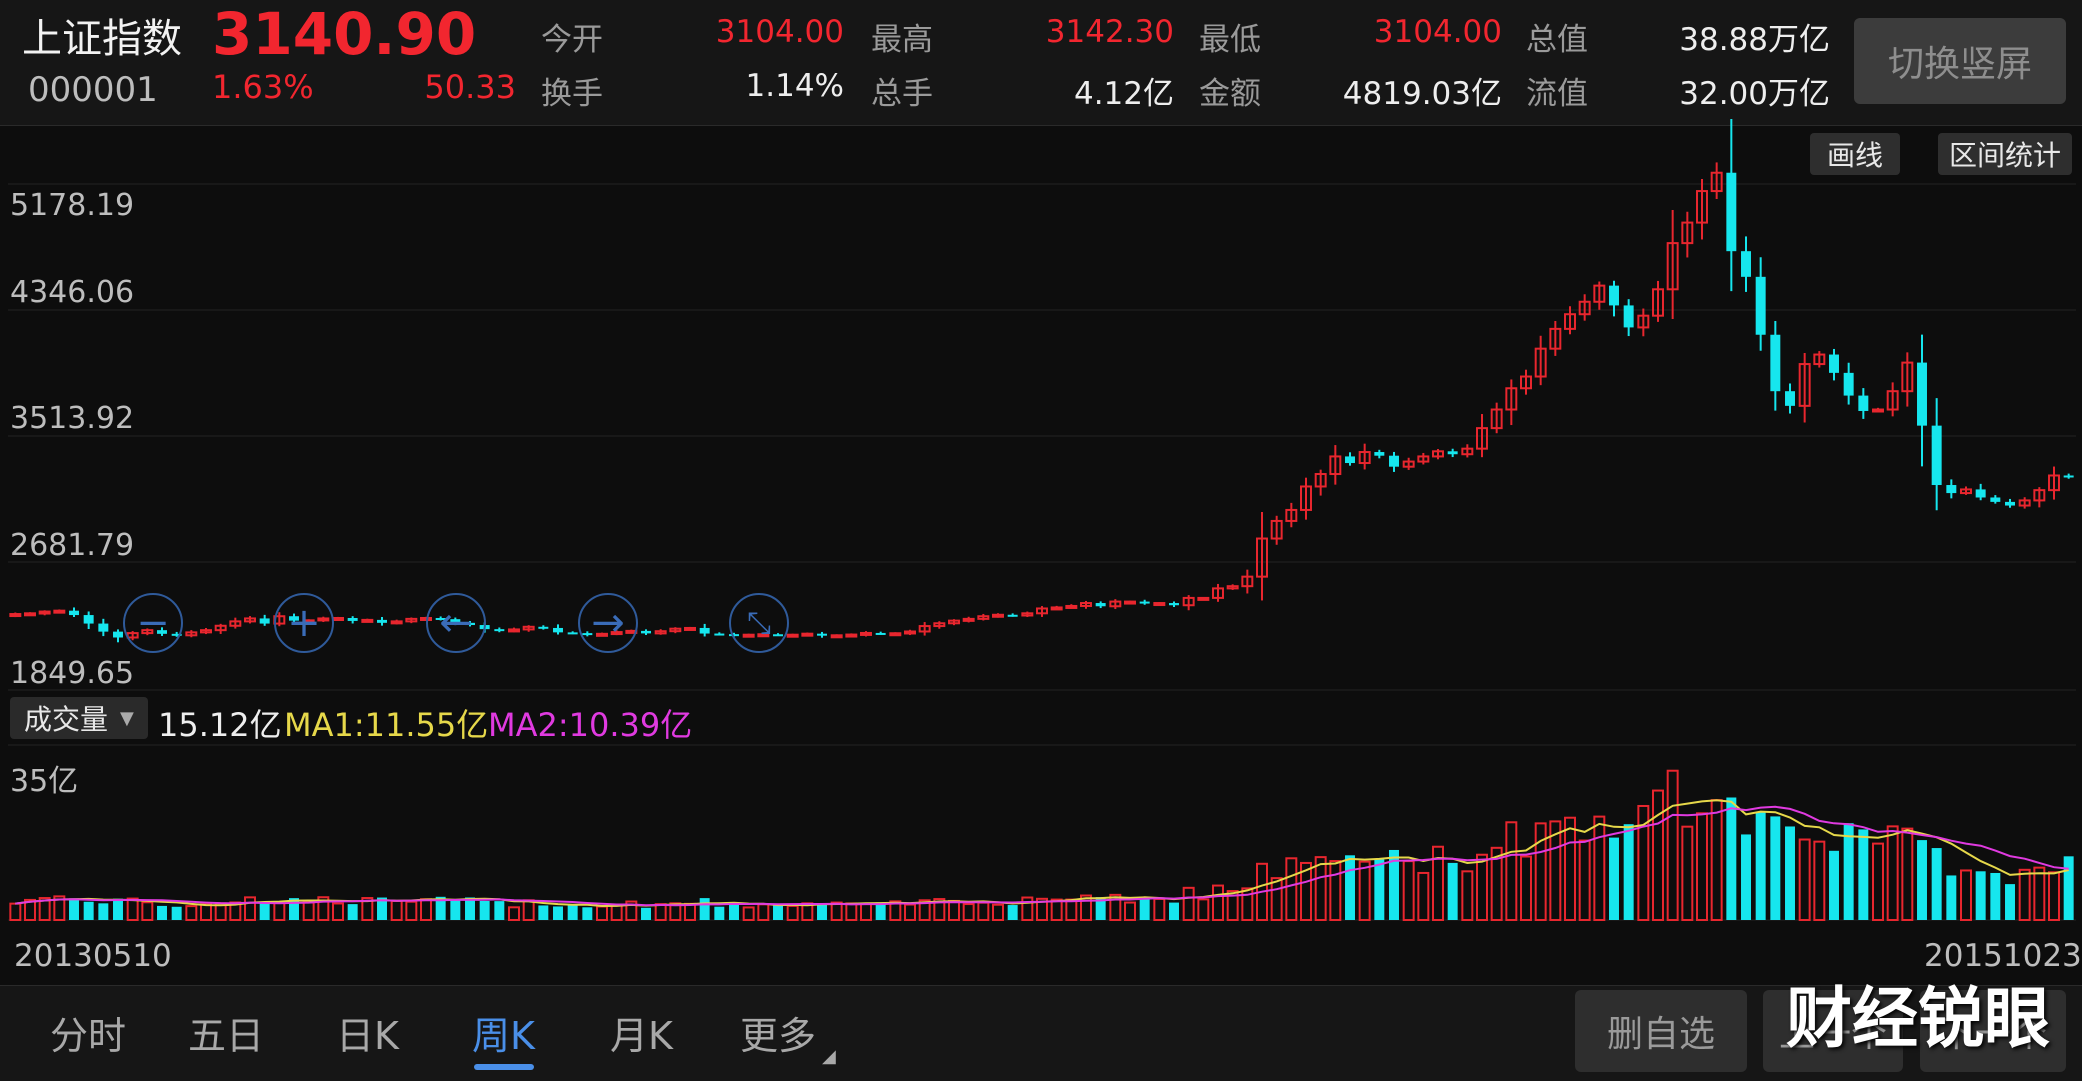  What do you see at coordinates (456, 623) in the screenshot?
I see `arrow-left-icon: ←` at bounding box center [456, 623].